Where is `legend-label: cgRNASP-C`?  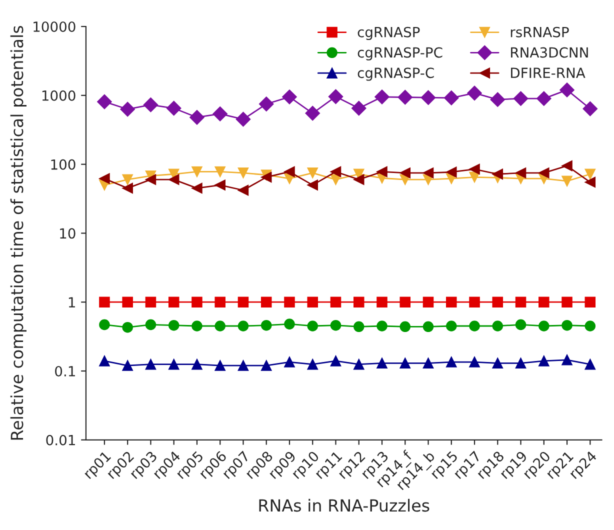 legend-label: cgRNASP-C is located at coordinates (396, 74).